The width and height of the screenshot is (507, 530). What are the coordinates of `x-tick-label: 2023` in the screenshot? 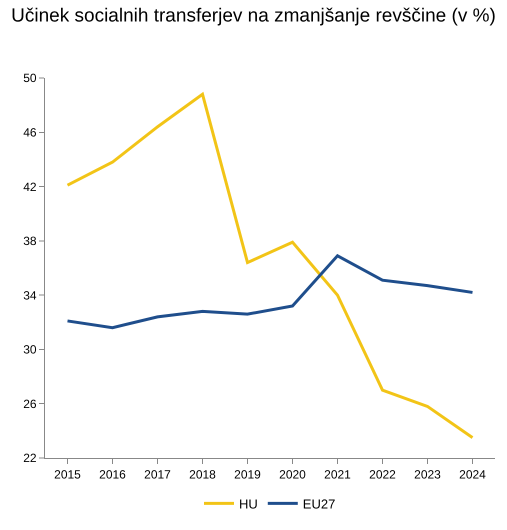 It's located at (428, 474).